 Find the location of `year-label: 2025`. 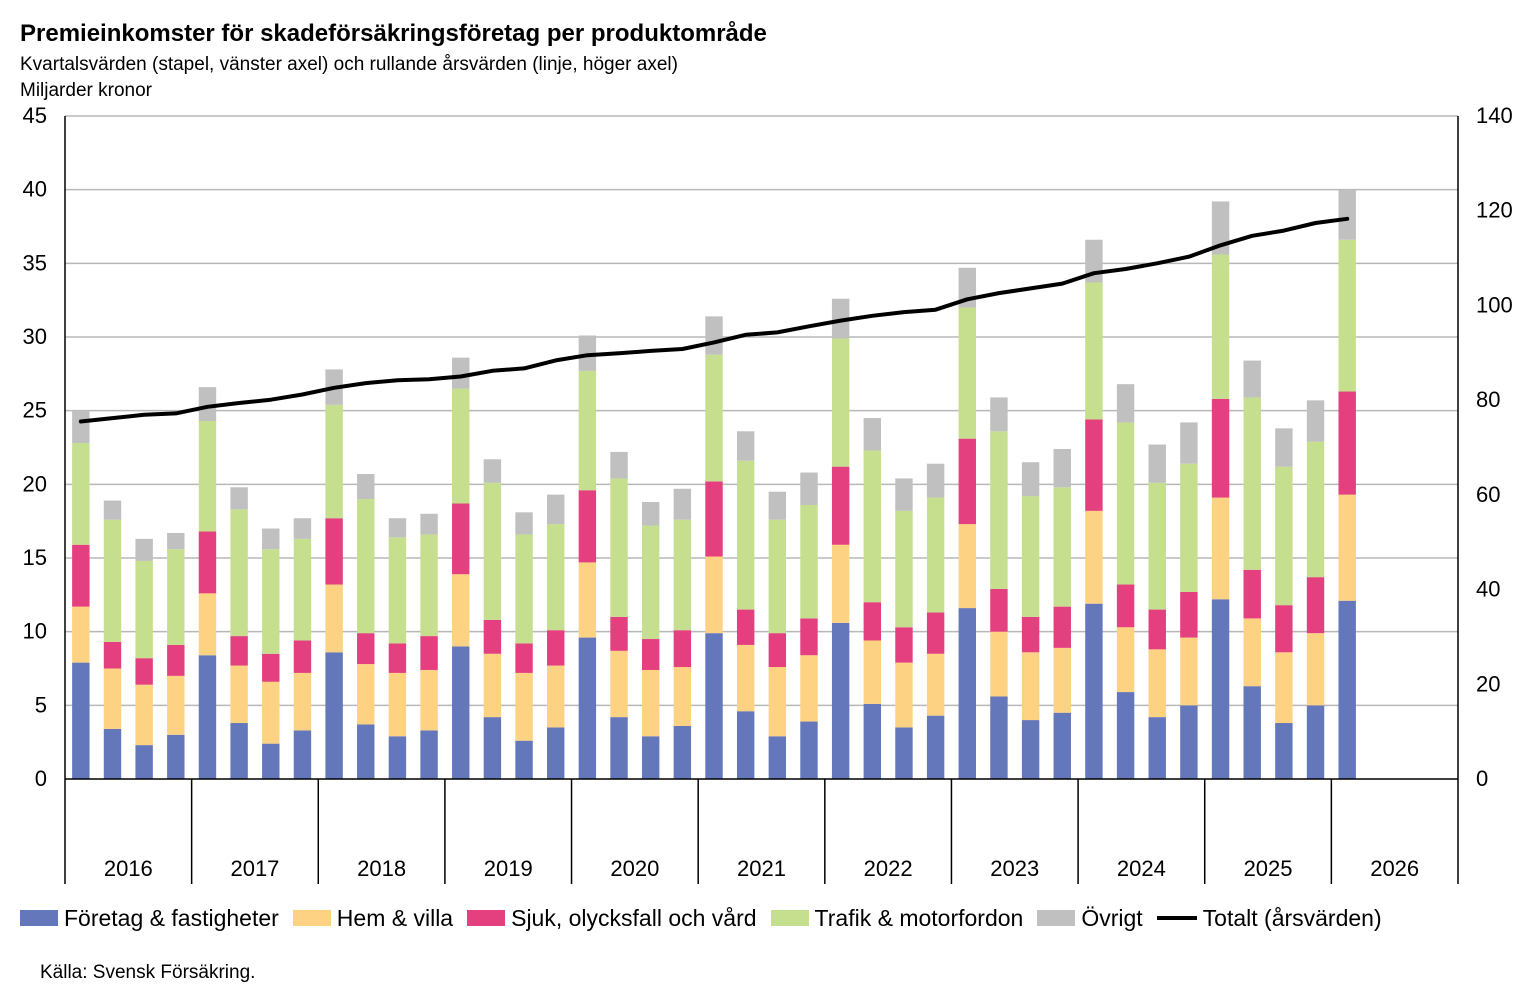

year-label: 2025 is located at coordinates (1268, 868).